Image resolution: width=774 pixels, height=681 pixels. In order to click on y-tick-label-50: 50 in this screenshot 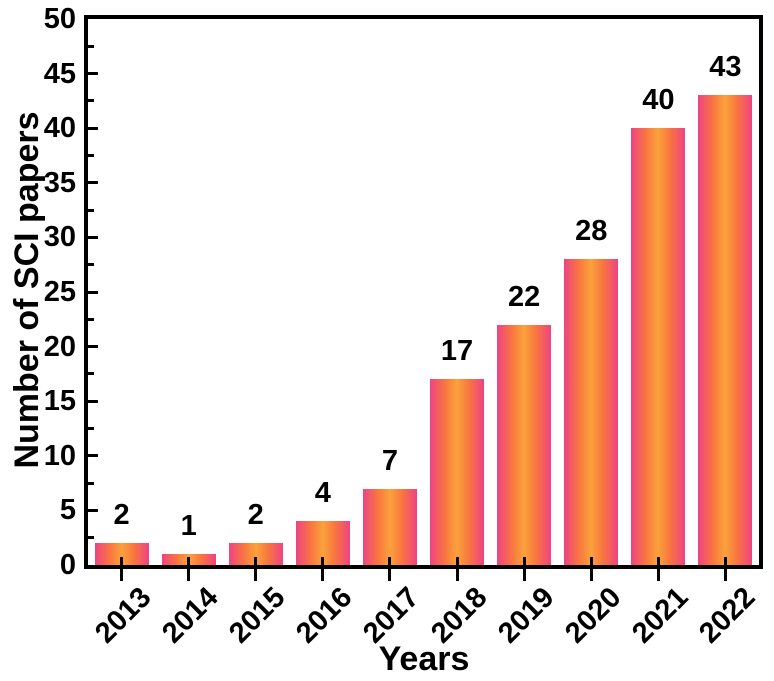, I will do `click(59, 19)`.